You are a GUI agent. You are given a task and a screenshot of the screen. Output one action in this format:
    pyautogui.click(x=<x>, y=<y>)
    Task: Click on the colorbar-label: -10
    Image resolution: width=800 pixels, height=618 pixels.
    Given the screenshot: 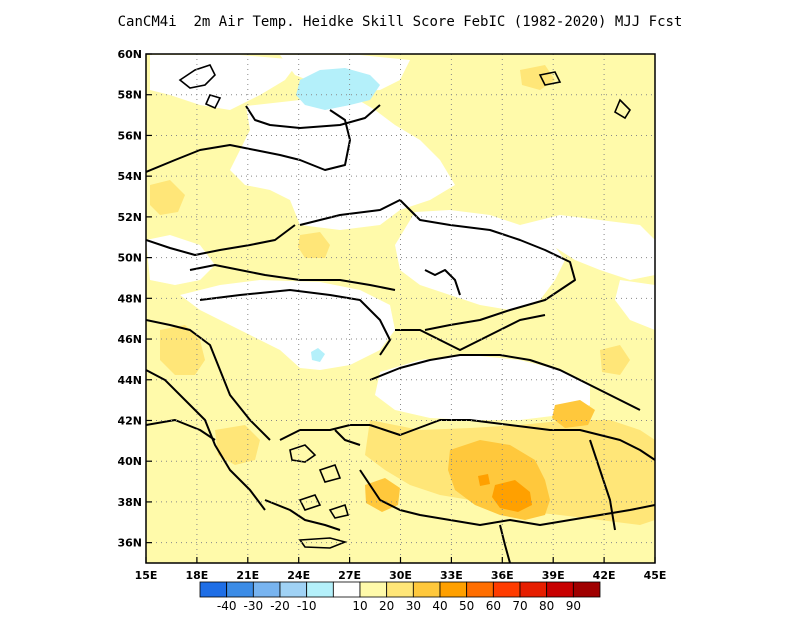 What is the action you would take?
    pyautogui.click(x=307, y=606)
    